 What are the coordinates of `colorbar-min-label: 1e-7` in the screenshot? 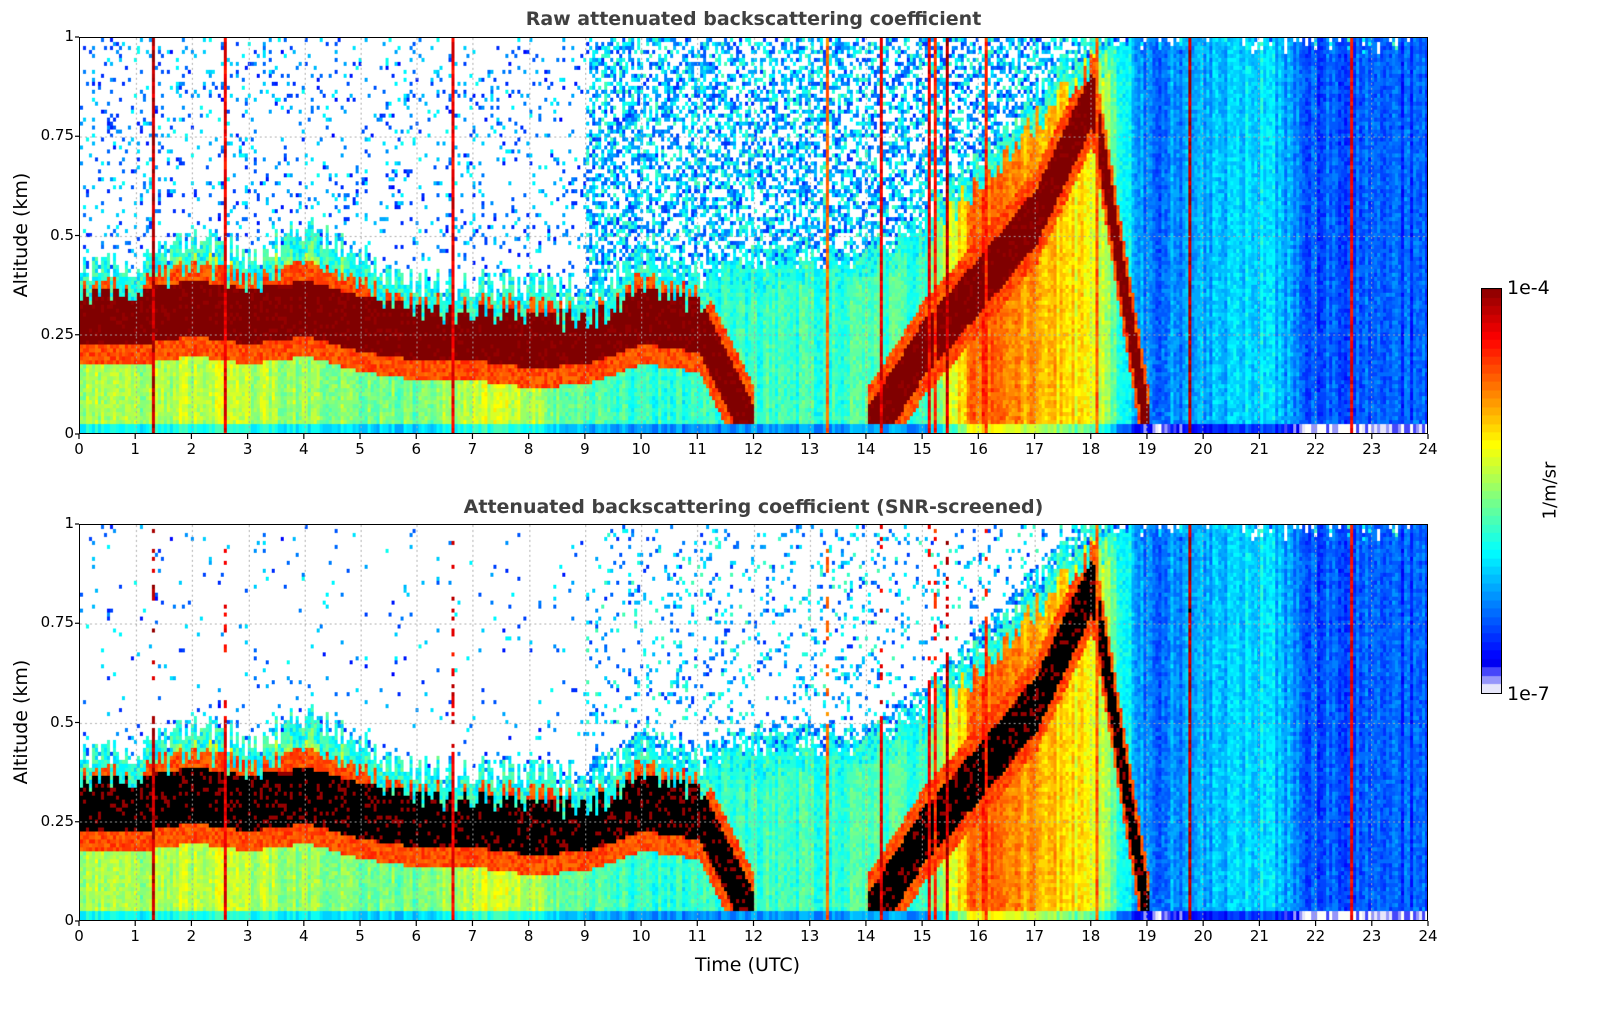 It's located at (1528, 694).